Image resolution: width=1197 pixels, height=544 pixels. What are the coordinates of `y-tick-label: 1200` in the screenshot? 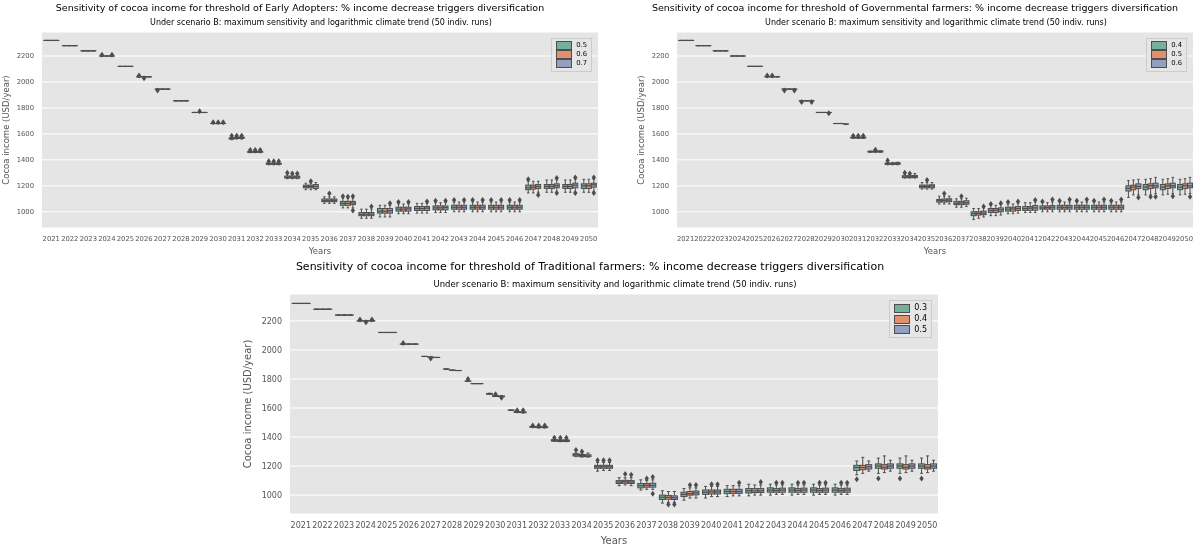 It's located at (271, 466).